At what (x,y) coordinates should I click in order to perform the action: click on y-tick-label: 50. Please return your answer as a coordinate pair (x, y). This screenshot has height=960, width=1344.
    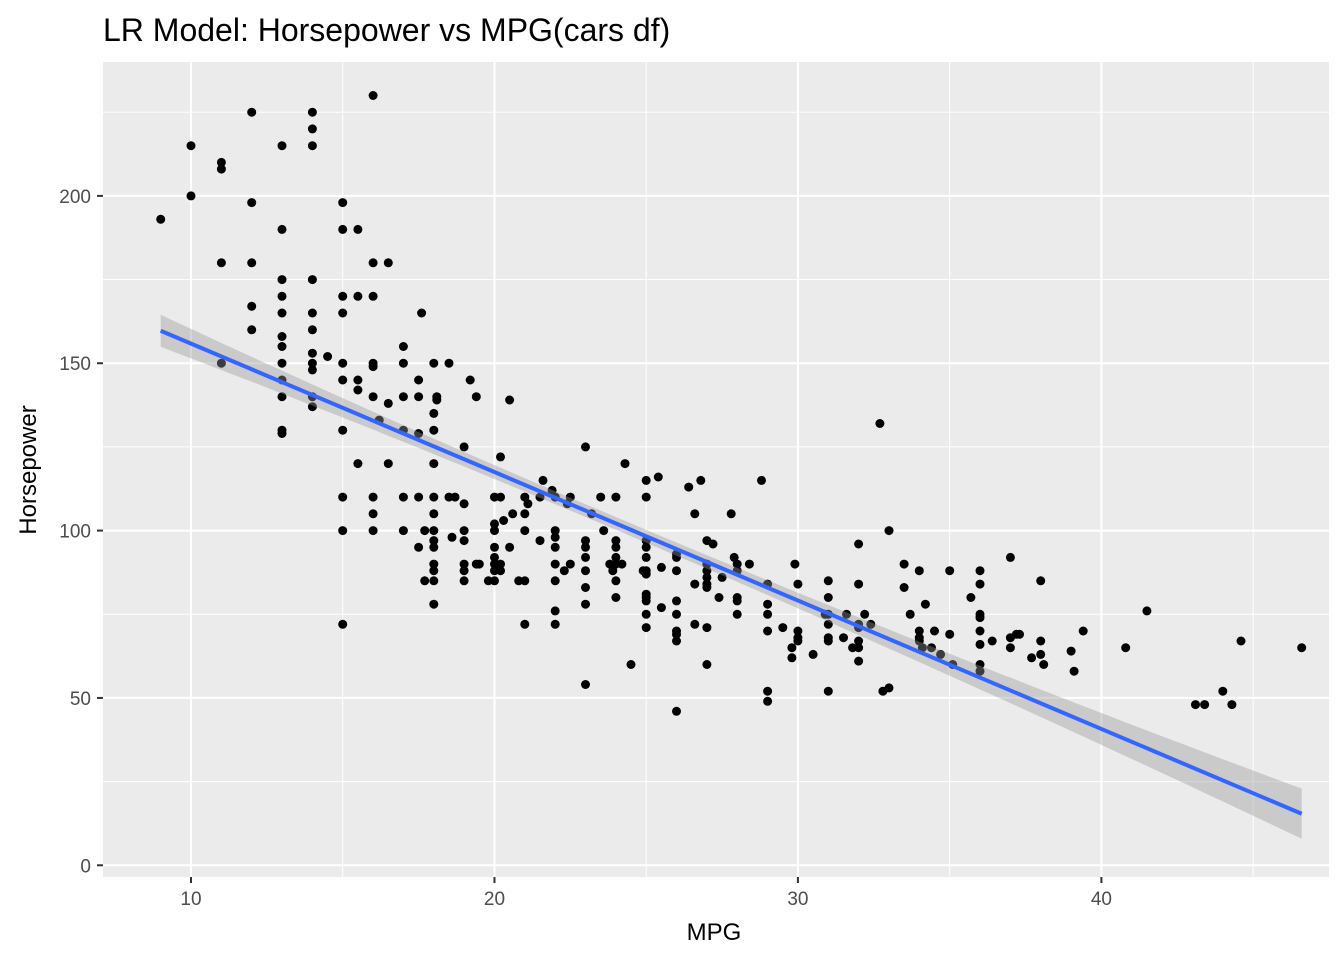
    Looking at the image, I should click on (80, 699).